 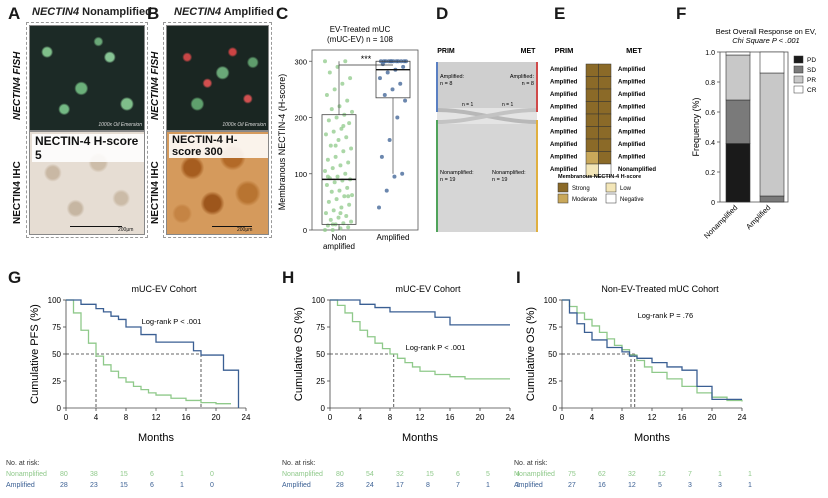 I want to click on panel-a-title: NECTIN4 Nonamplified, so click(x=92, y=12).